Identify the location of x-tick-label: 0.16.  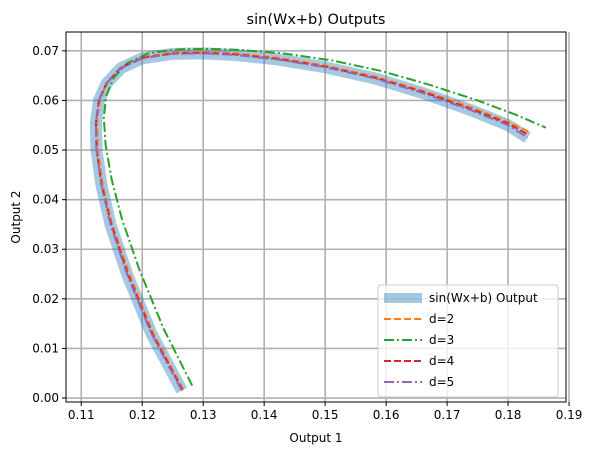
(386, 415).